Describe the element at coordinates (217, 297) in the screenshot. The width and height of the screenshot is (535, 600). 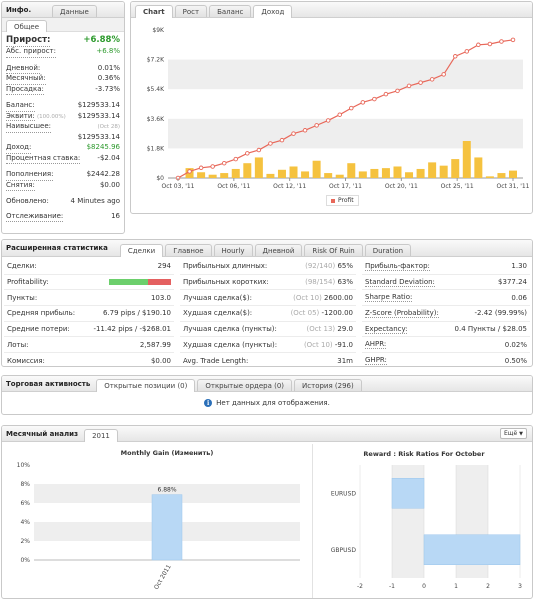
I see `best-trade-label: Лучшая сделка($):` at that location.